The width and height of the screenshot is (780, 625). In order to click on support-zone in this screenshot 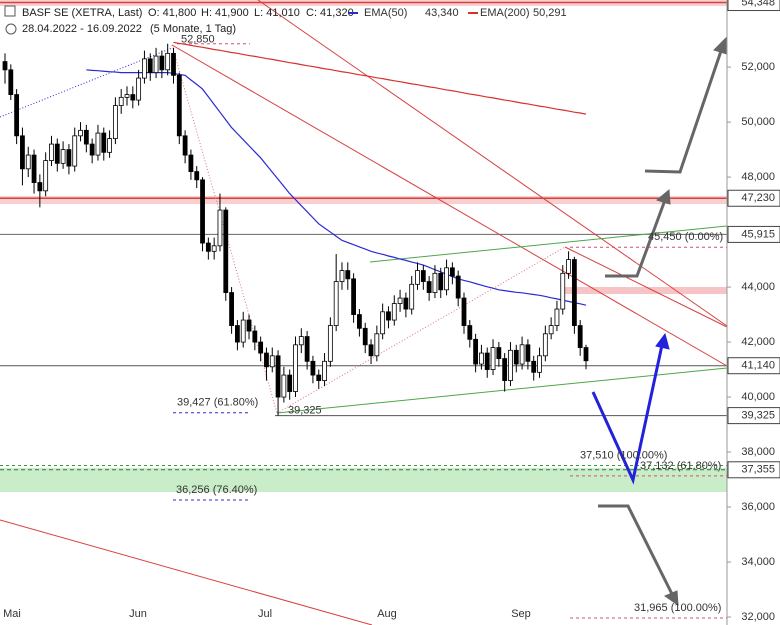, I will do `click(363, 480)`.